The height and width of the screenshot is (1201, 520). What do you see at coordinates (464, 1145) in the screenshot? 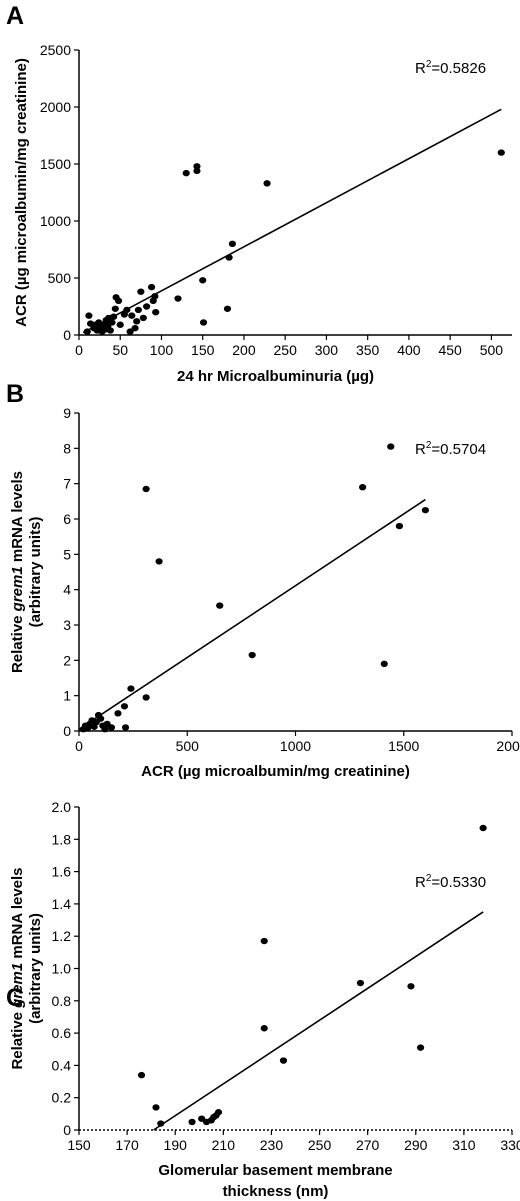
I see `x-tick-label: 310` at bounding box center [464, 1145].